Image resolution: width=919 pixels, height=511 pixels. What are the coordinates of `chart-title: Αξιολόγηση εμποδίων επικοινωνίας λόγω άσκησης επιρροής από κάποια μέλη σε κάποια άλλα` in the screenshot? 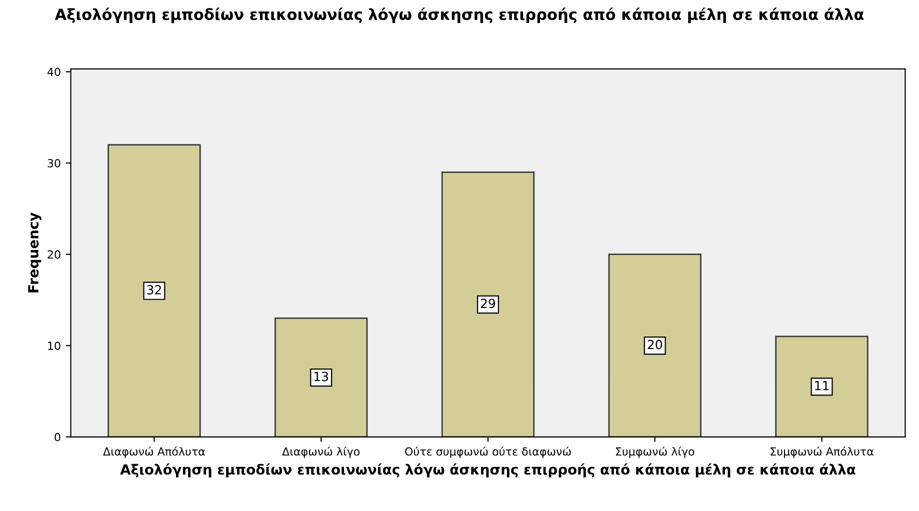 It's located at (459, 16).